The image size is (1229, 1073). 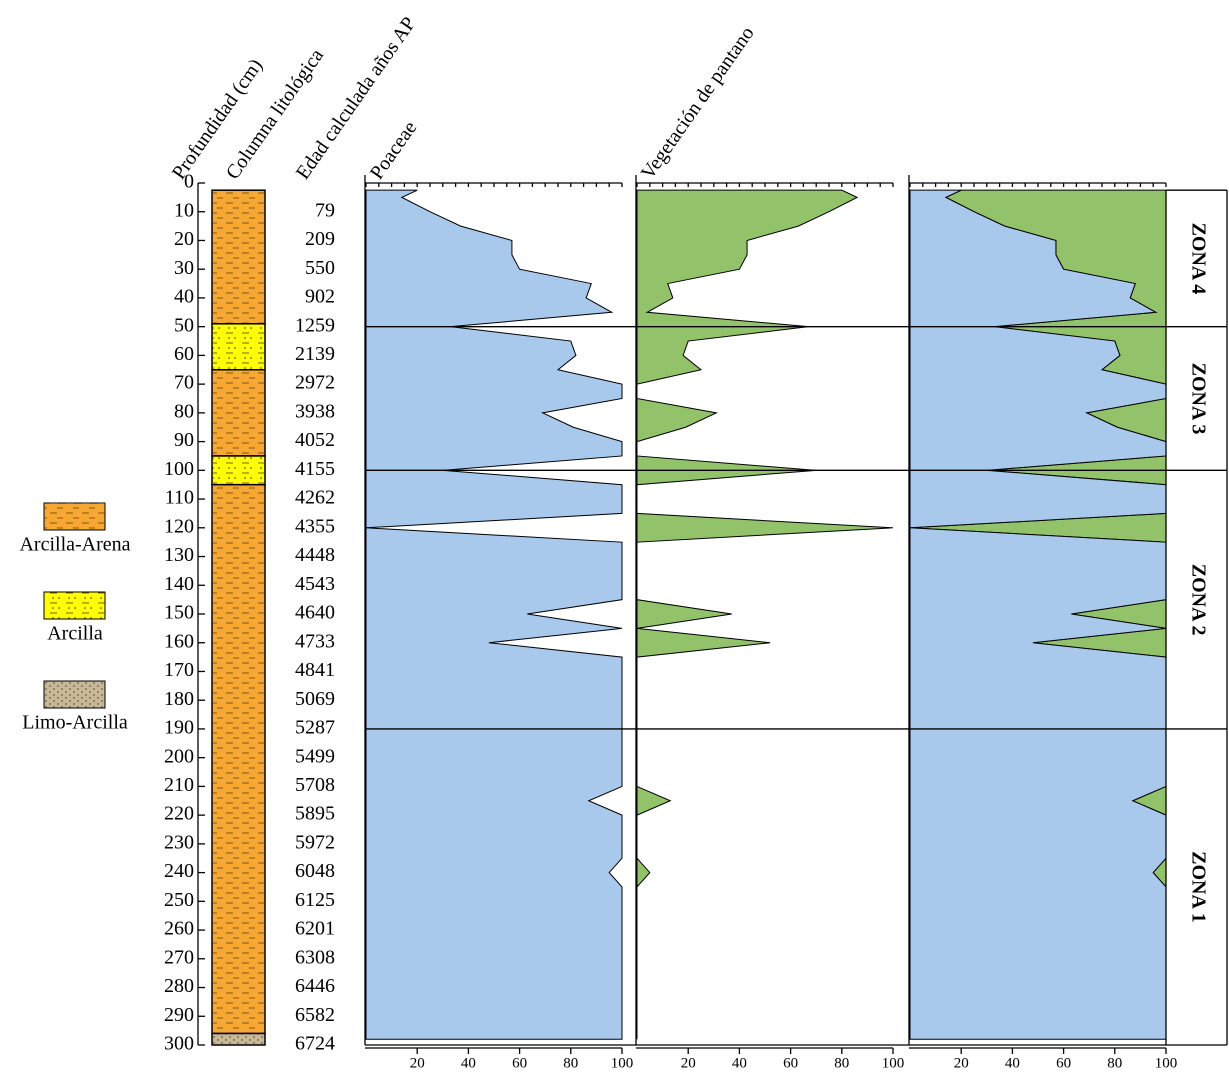 What do you see at coordinates (189, 182) in the screenshot?
I see `depth-label: 0` at bounding box center [189, 182].